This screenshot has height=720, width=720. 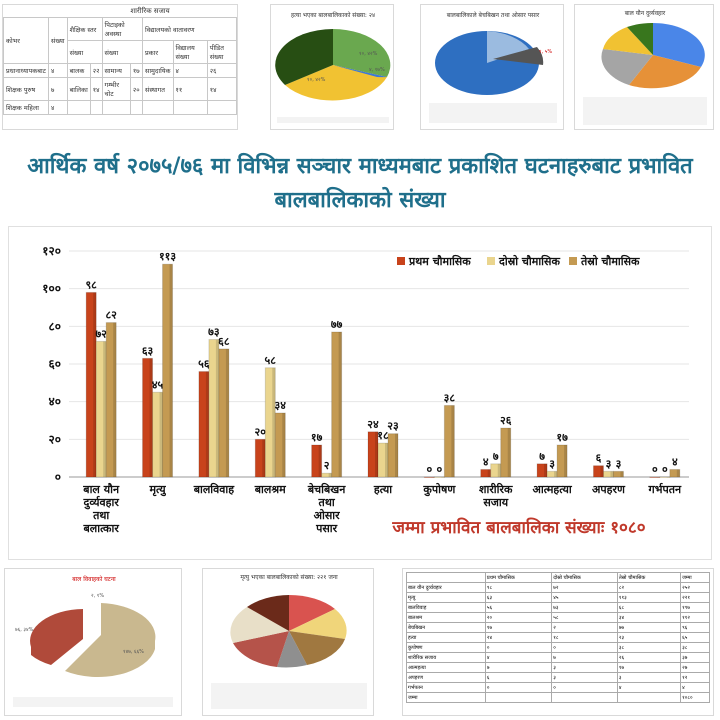 I want to click on table-cell: १९७, so click(x=695, y=607).